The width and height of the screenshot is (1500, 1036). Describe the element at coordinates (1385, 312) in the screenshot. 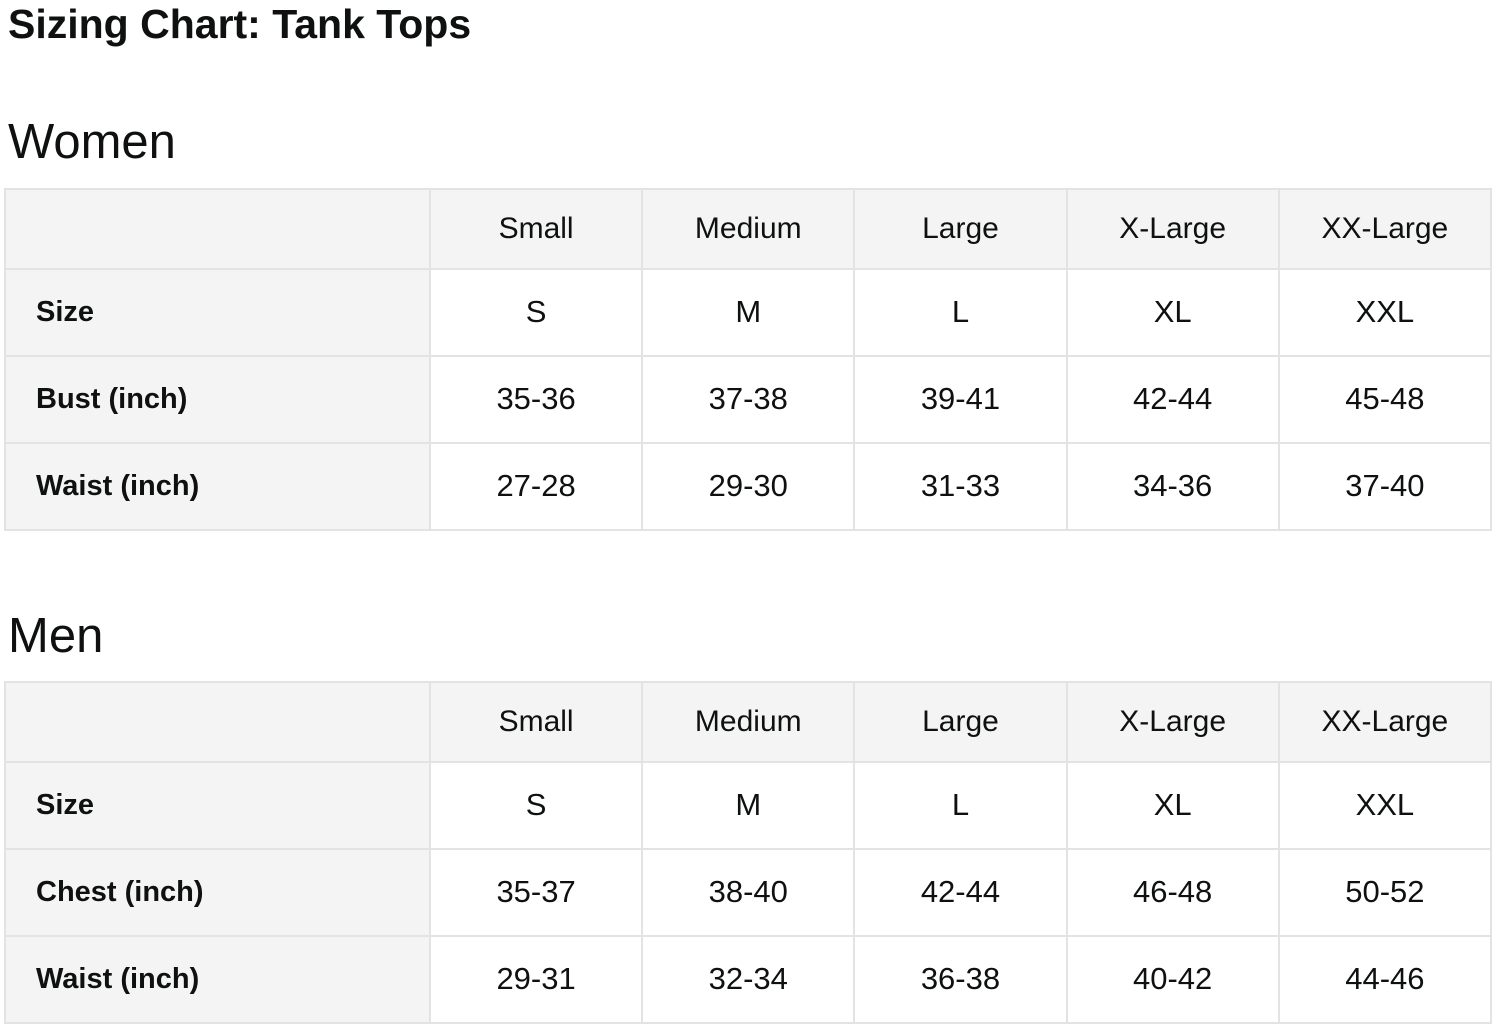

I see `women-size-cell: XXL` at that location.